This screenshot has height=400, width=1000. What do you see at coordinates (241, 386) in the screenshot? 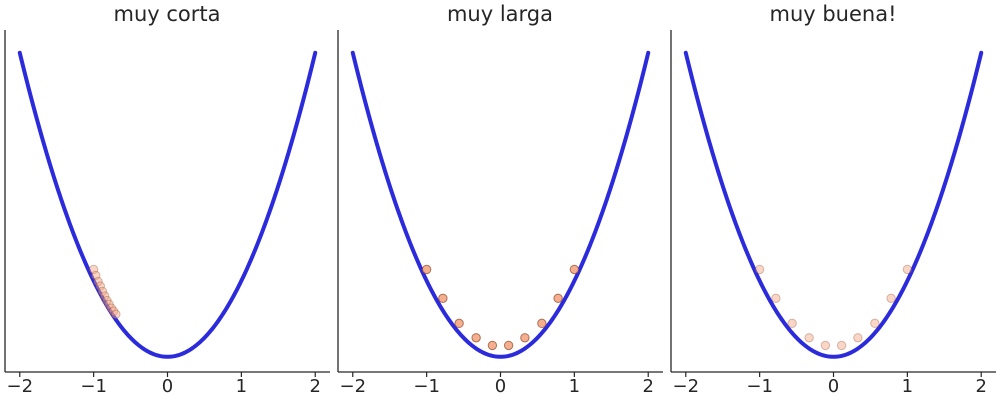
I see `panel-1-tick-label: 1` at bounding box center [241, 386].